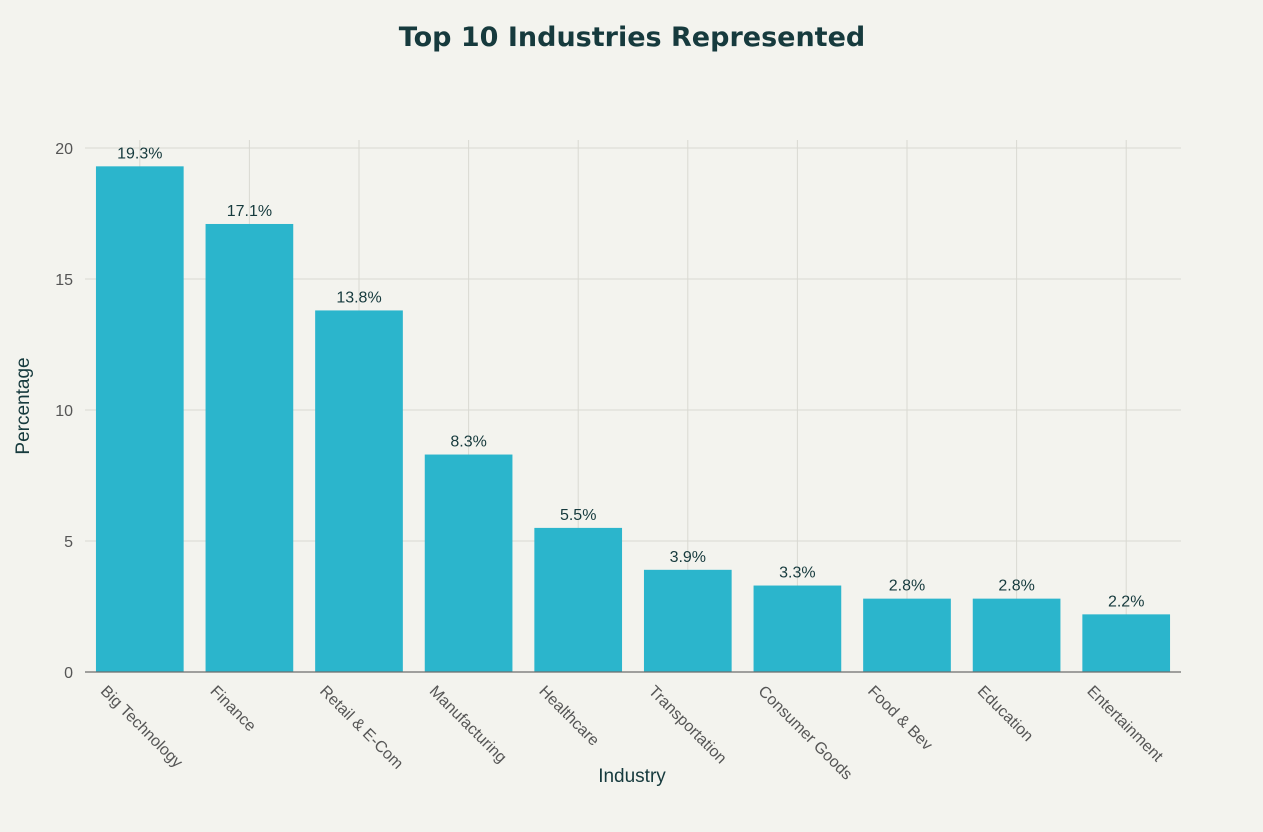  What do you see at coordinates (578, 515) in the screenshot?
I see `bar-data-label: 5.5%` at bounding box center [578, 515].